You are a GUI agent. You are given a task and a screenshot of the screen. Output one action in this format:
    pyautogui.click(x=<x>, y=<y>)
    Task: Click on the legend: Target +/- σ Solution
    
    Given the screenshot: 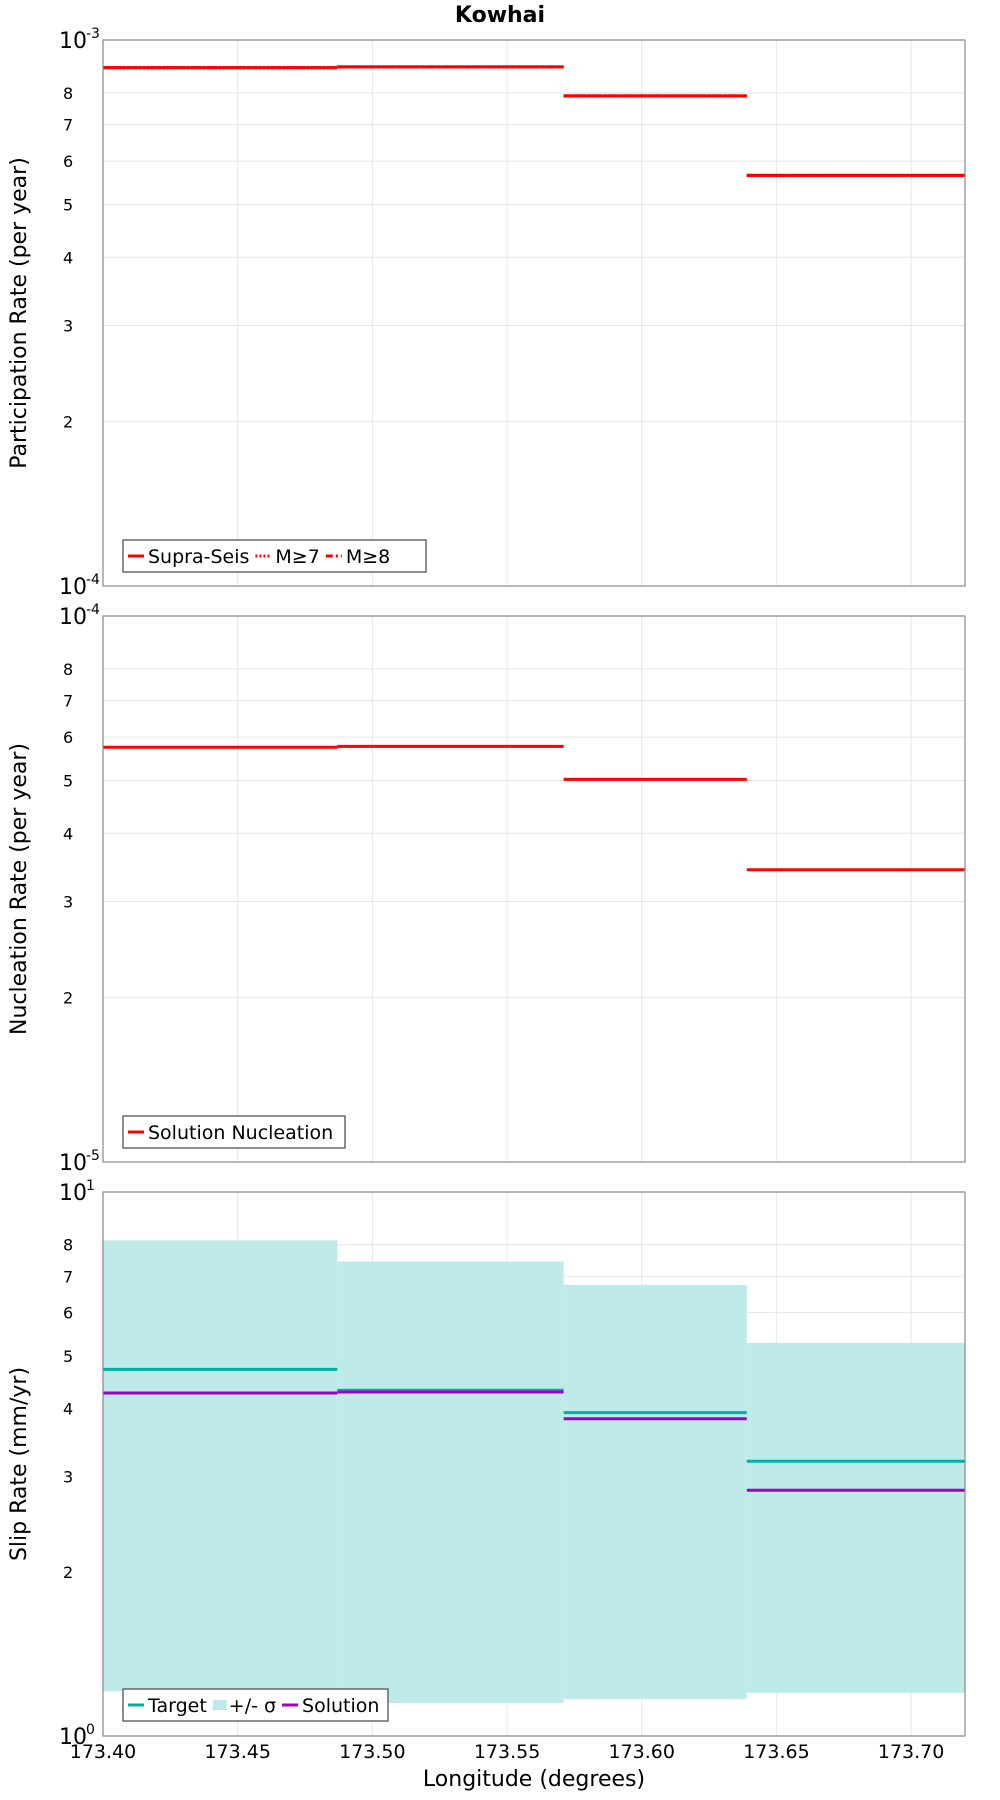 What is the action you would take?
    pyautogui.click(x=255, y=1705)
    